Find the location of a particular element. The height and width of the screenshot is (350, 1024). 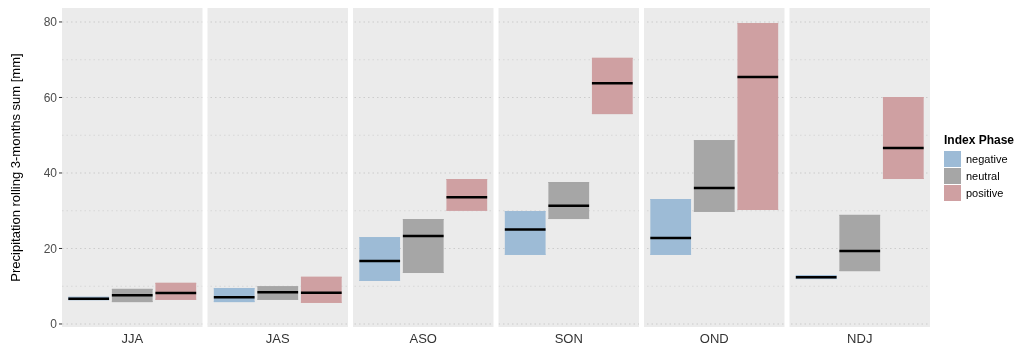

x-tick-label: ASO is located at coordinates (423, 338).